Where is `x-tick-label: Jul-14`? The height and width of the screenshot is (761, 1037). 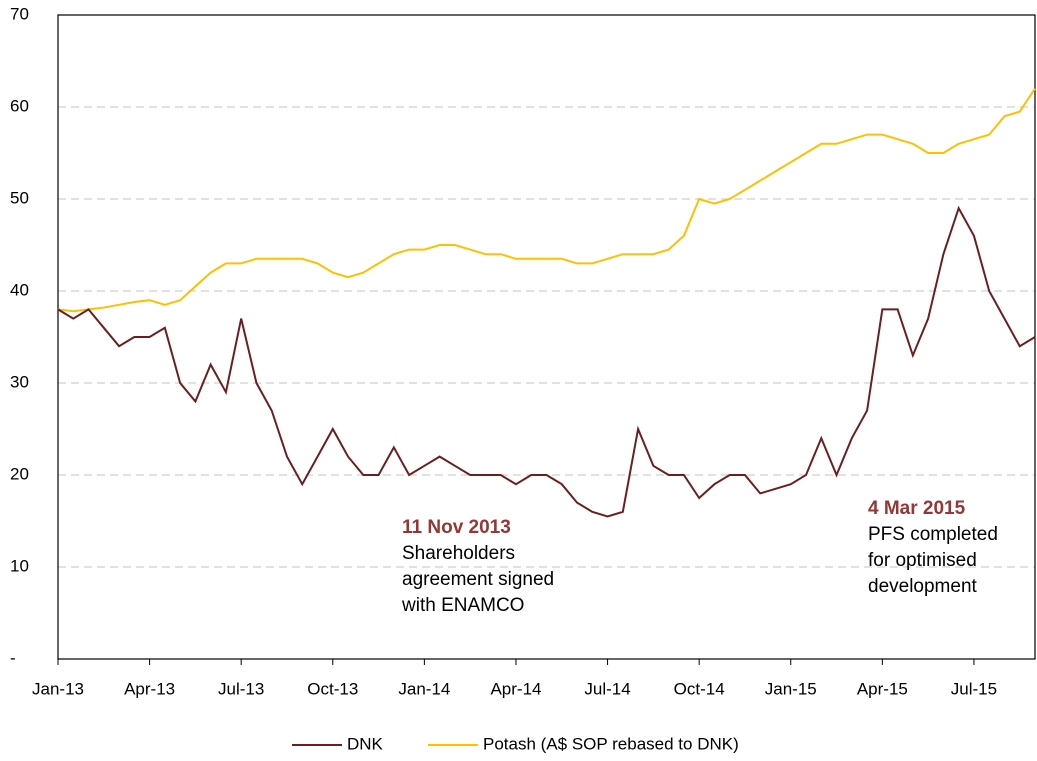
x-tick-label: Jul-14 is located at coordinates (607, 688).